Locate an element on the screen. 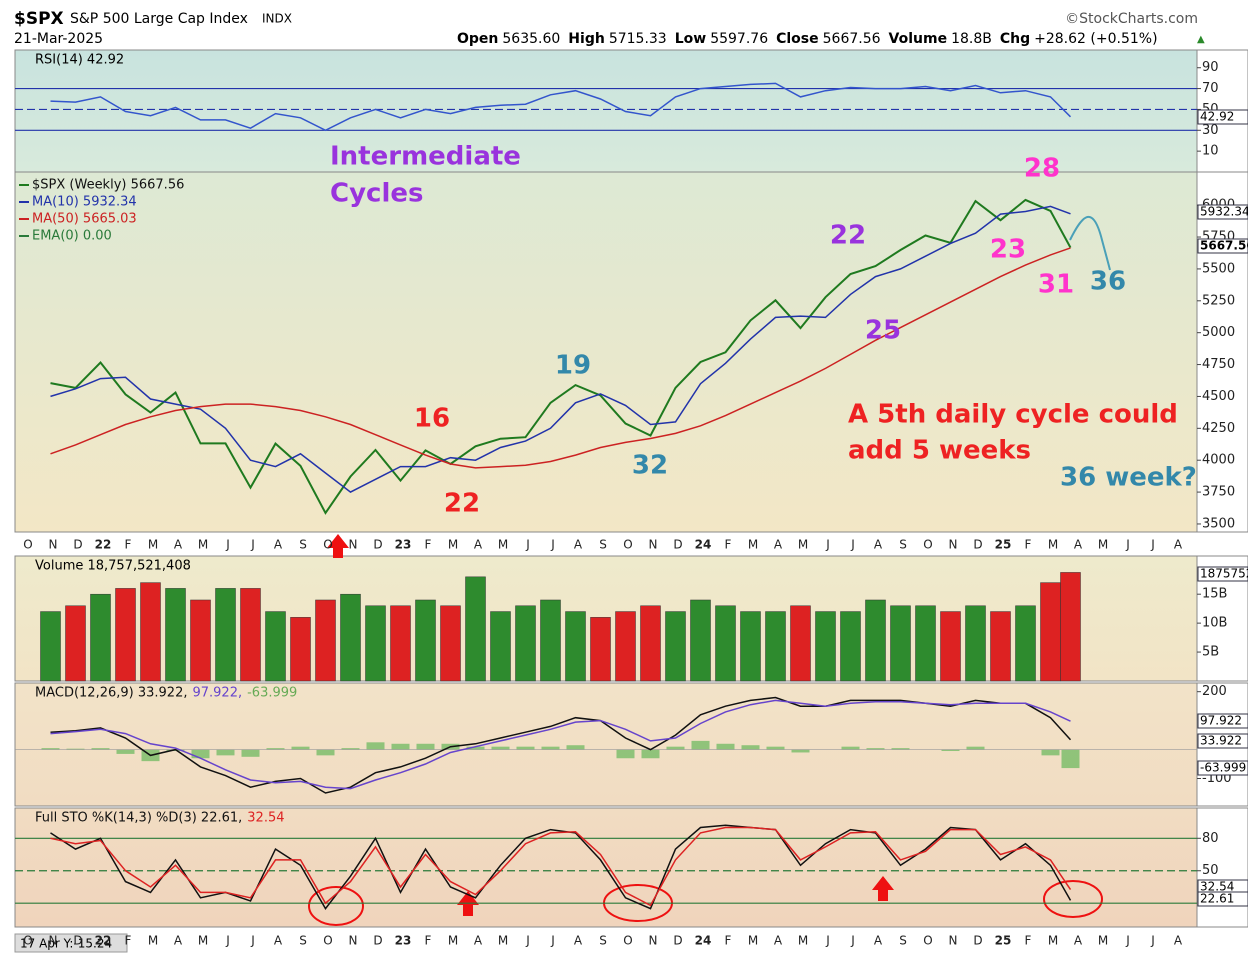 The height and width of the screenshot is (958, 1248). exchange: INDX is located at coordinates (277, 19).